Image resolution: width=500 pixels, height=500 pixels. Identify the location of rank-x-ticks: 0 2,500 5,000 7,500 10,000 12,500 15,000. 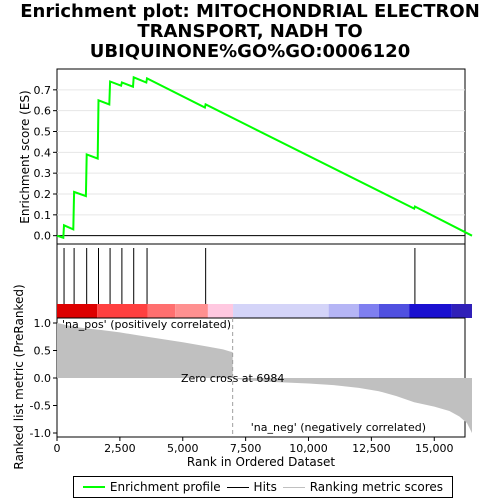
(254, 446).